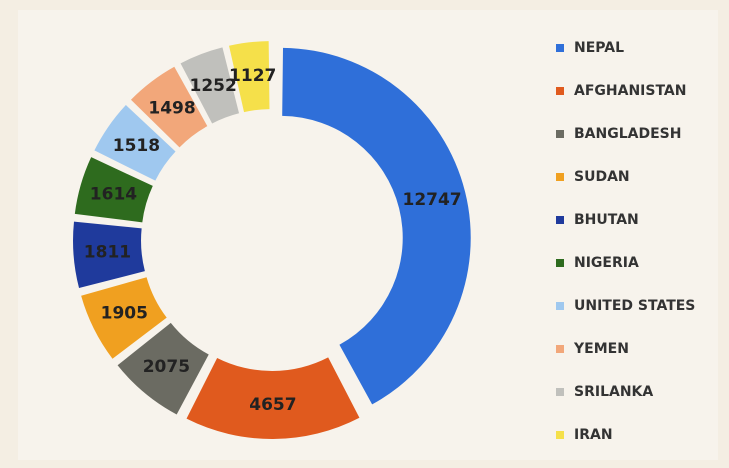 The image size is (729, 468). Describe the element at coordinates (634, 306) in the screenshot. I see `legend-label: UNITED STATES` at that location.